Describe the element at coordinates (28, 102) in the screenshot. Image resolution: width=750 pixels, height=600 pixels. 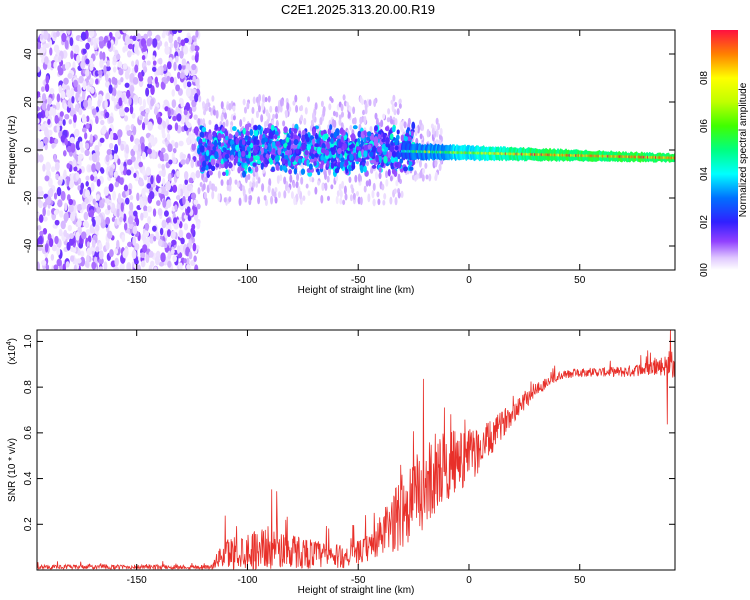
I see `y-tick-label: 20` at that location.